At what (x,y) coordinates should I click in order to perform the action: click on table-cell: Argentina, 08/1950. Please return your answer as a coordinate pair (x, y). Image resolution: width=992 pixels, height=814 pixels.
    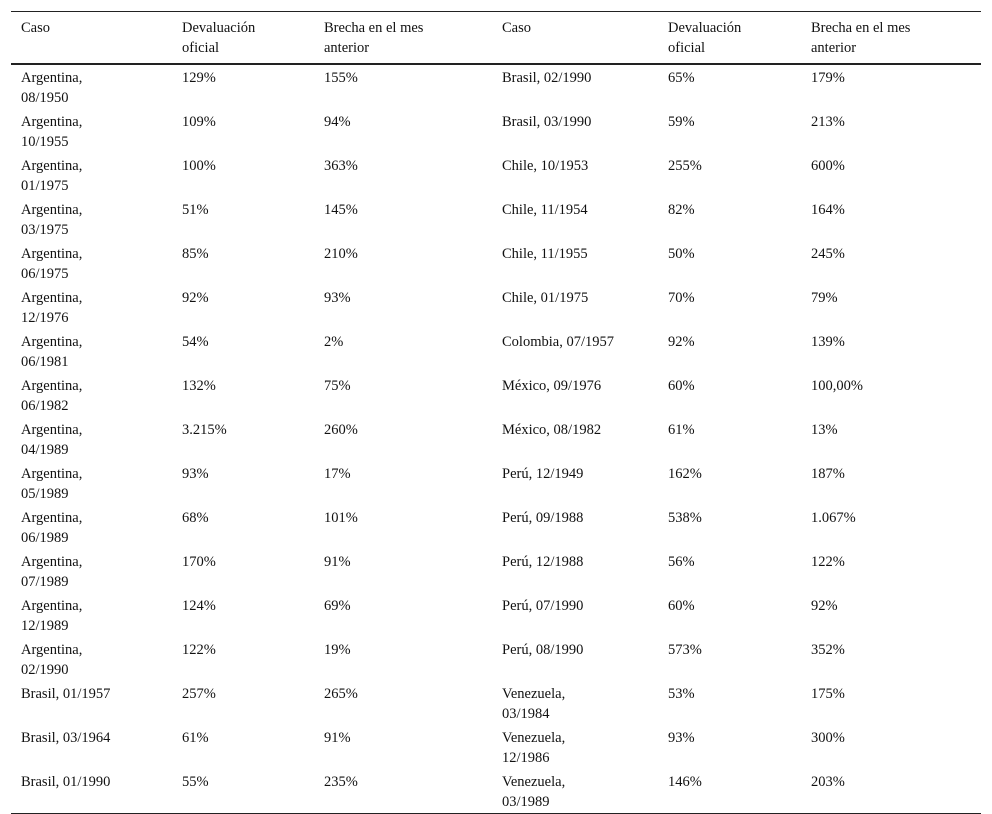
    Looking at the image, I should click on (52, 88).